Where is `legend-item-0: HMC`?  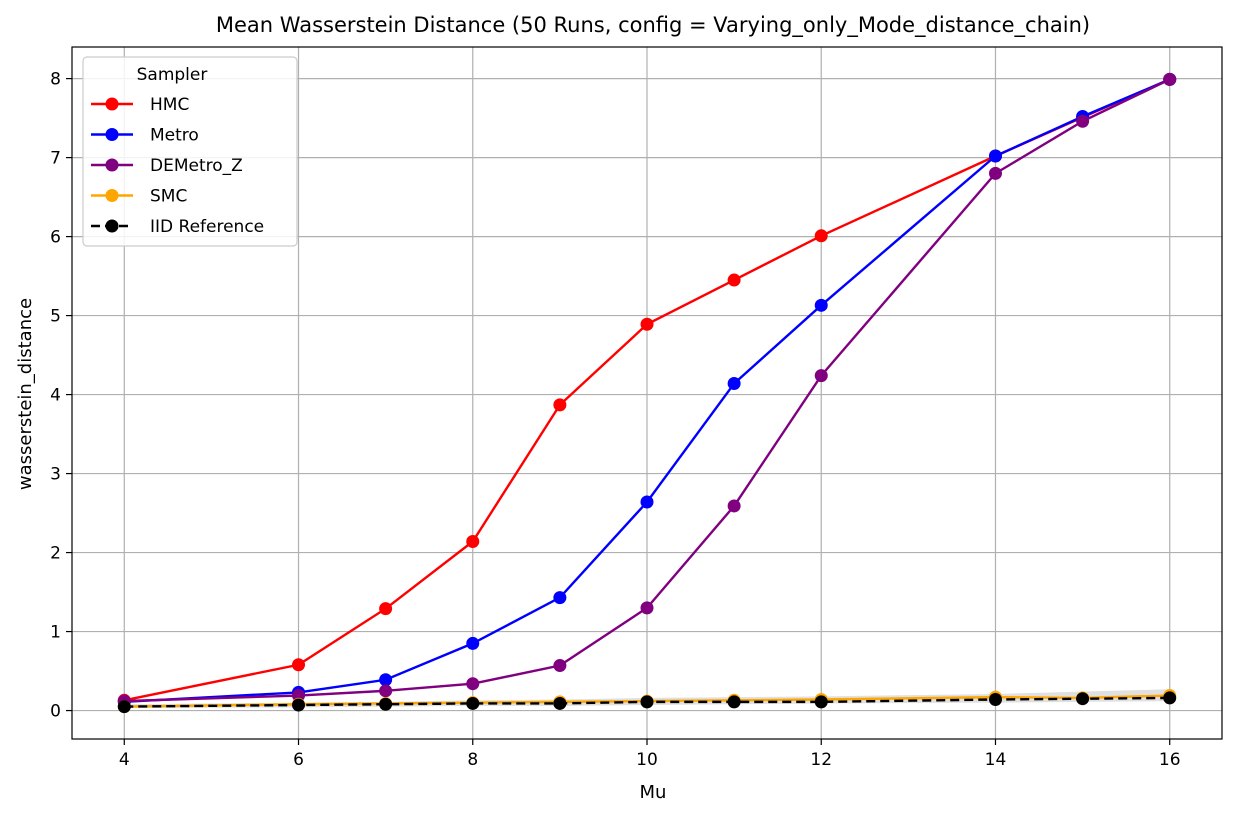 legend-item-0: HMC is located at coordinates (140, 105).